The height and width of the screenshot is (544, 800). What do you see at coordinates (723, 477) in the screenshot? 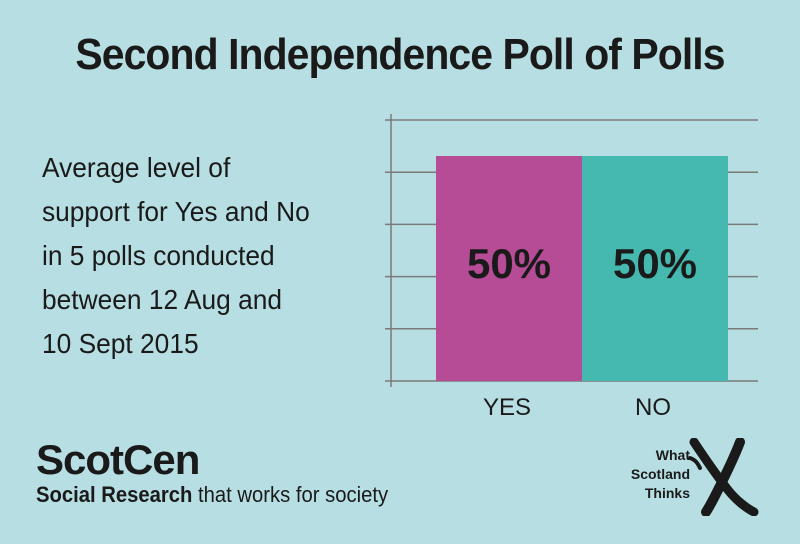
I see `x-mark-icon` at bounding box center [723, 477].